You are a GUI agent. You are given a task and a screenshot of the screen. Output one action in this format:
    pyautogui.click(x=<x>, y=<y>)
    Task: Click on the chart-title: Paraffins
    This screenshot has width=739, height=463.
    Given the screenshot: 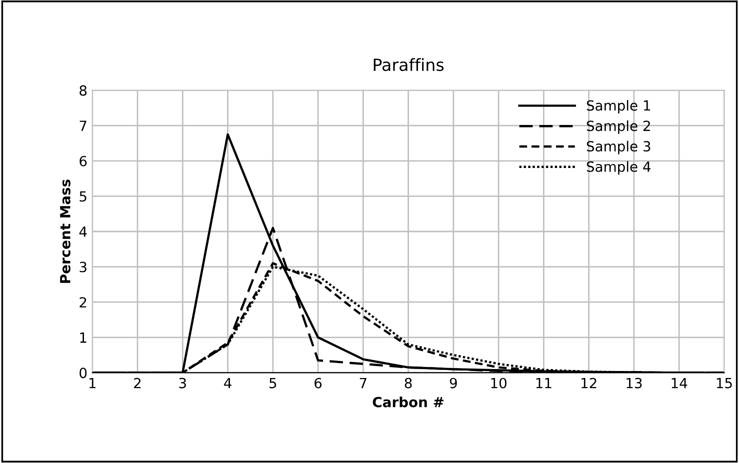 What is the action you would take?
    pyautogui.click(x=409, y=65)
    